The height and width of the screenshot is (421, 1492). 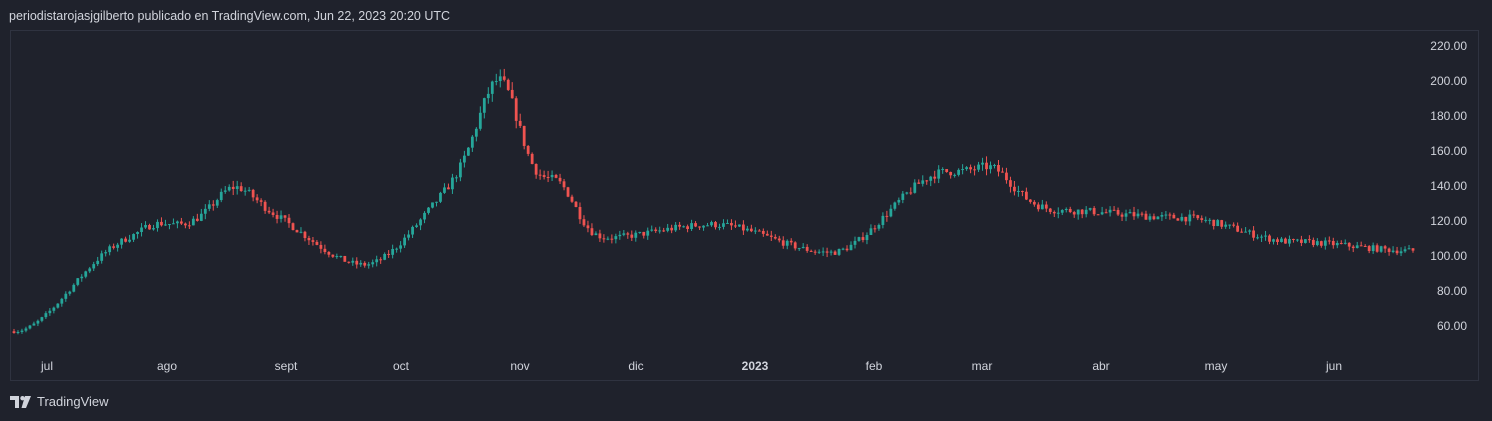 I want to click on y-tick-label: 160.00, so click(x=1448, y=151).